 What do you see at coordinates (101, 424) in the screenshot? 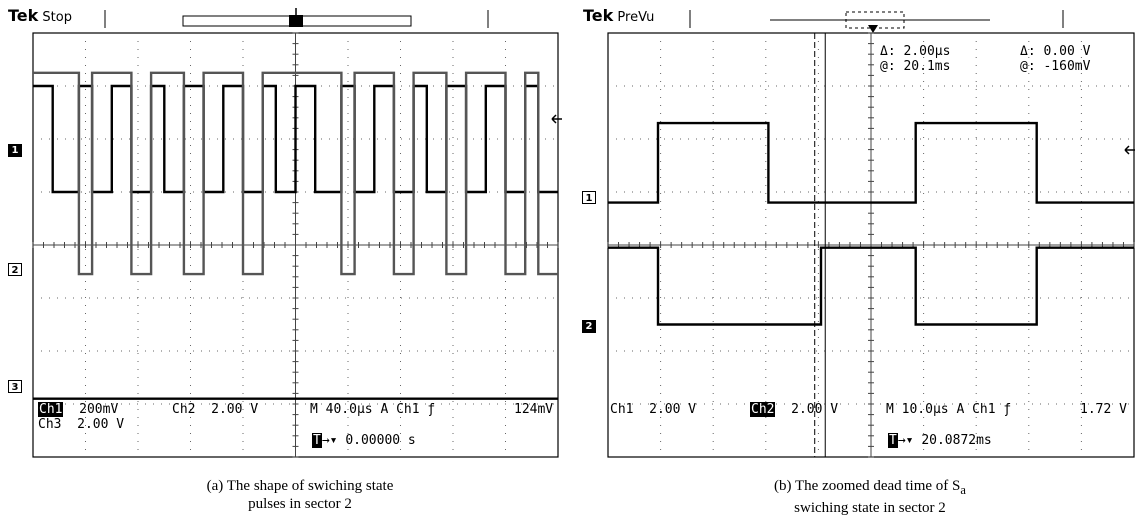
I see `ch3-scale: 2.00 V` at bounding box center [101, 424].